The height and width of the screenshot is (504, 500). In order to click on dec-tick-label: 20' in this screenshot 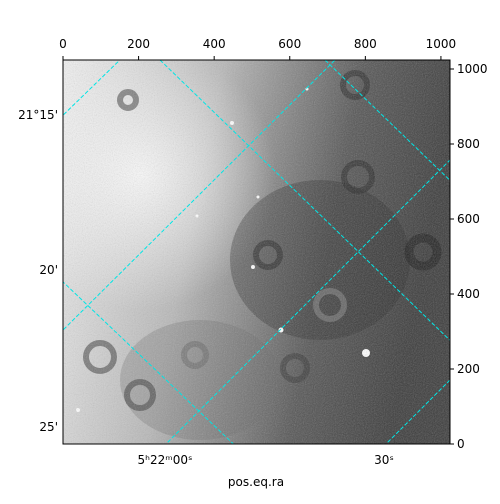, I will do `click(48, 270)`.